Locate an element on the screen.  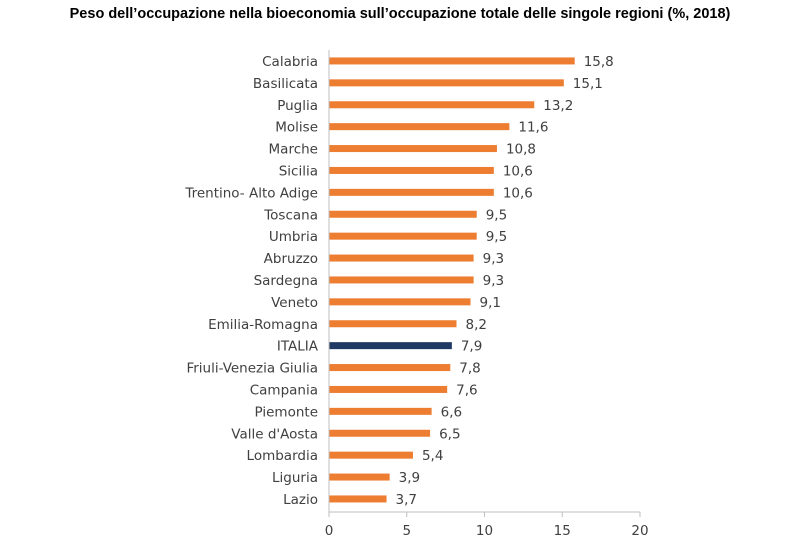
data-label: 10,8 is located at coordinates (521, 150).